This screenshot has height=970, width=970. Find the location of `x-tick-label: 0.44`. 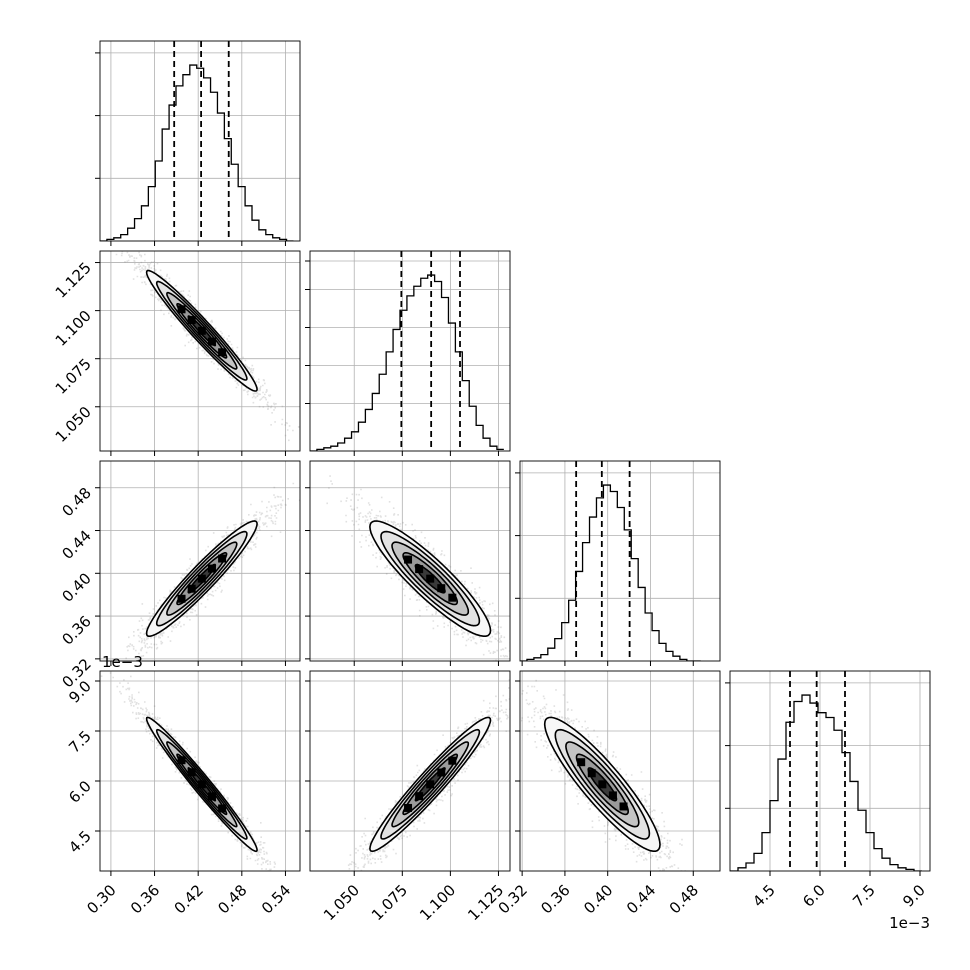

x-tick-label: 0.44 is located at coordinates (641, 899).